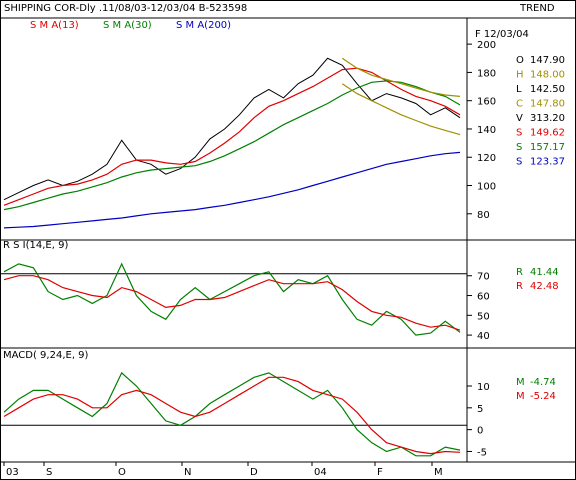 The width and height of the screenshot is (576, 480). I want to click on trend-label: TREND, so click(537, 8).